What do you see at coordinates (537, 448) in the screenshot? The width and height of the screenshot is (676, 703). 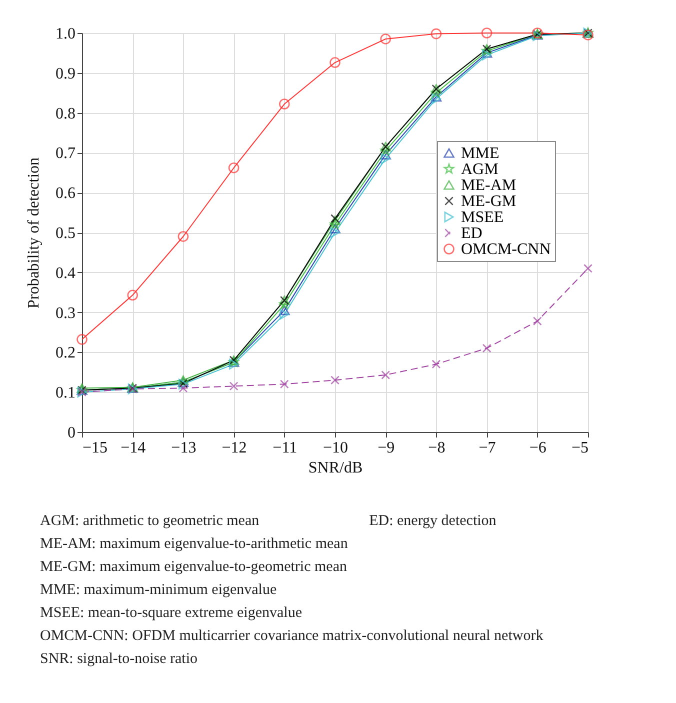 I see `x-tick-label: −6` at bounding box center [537, 448].